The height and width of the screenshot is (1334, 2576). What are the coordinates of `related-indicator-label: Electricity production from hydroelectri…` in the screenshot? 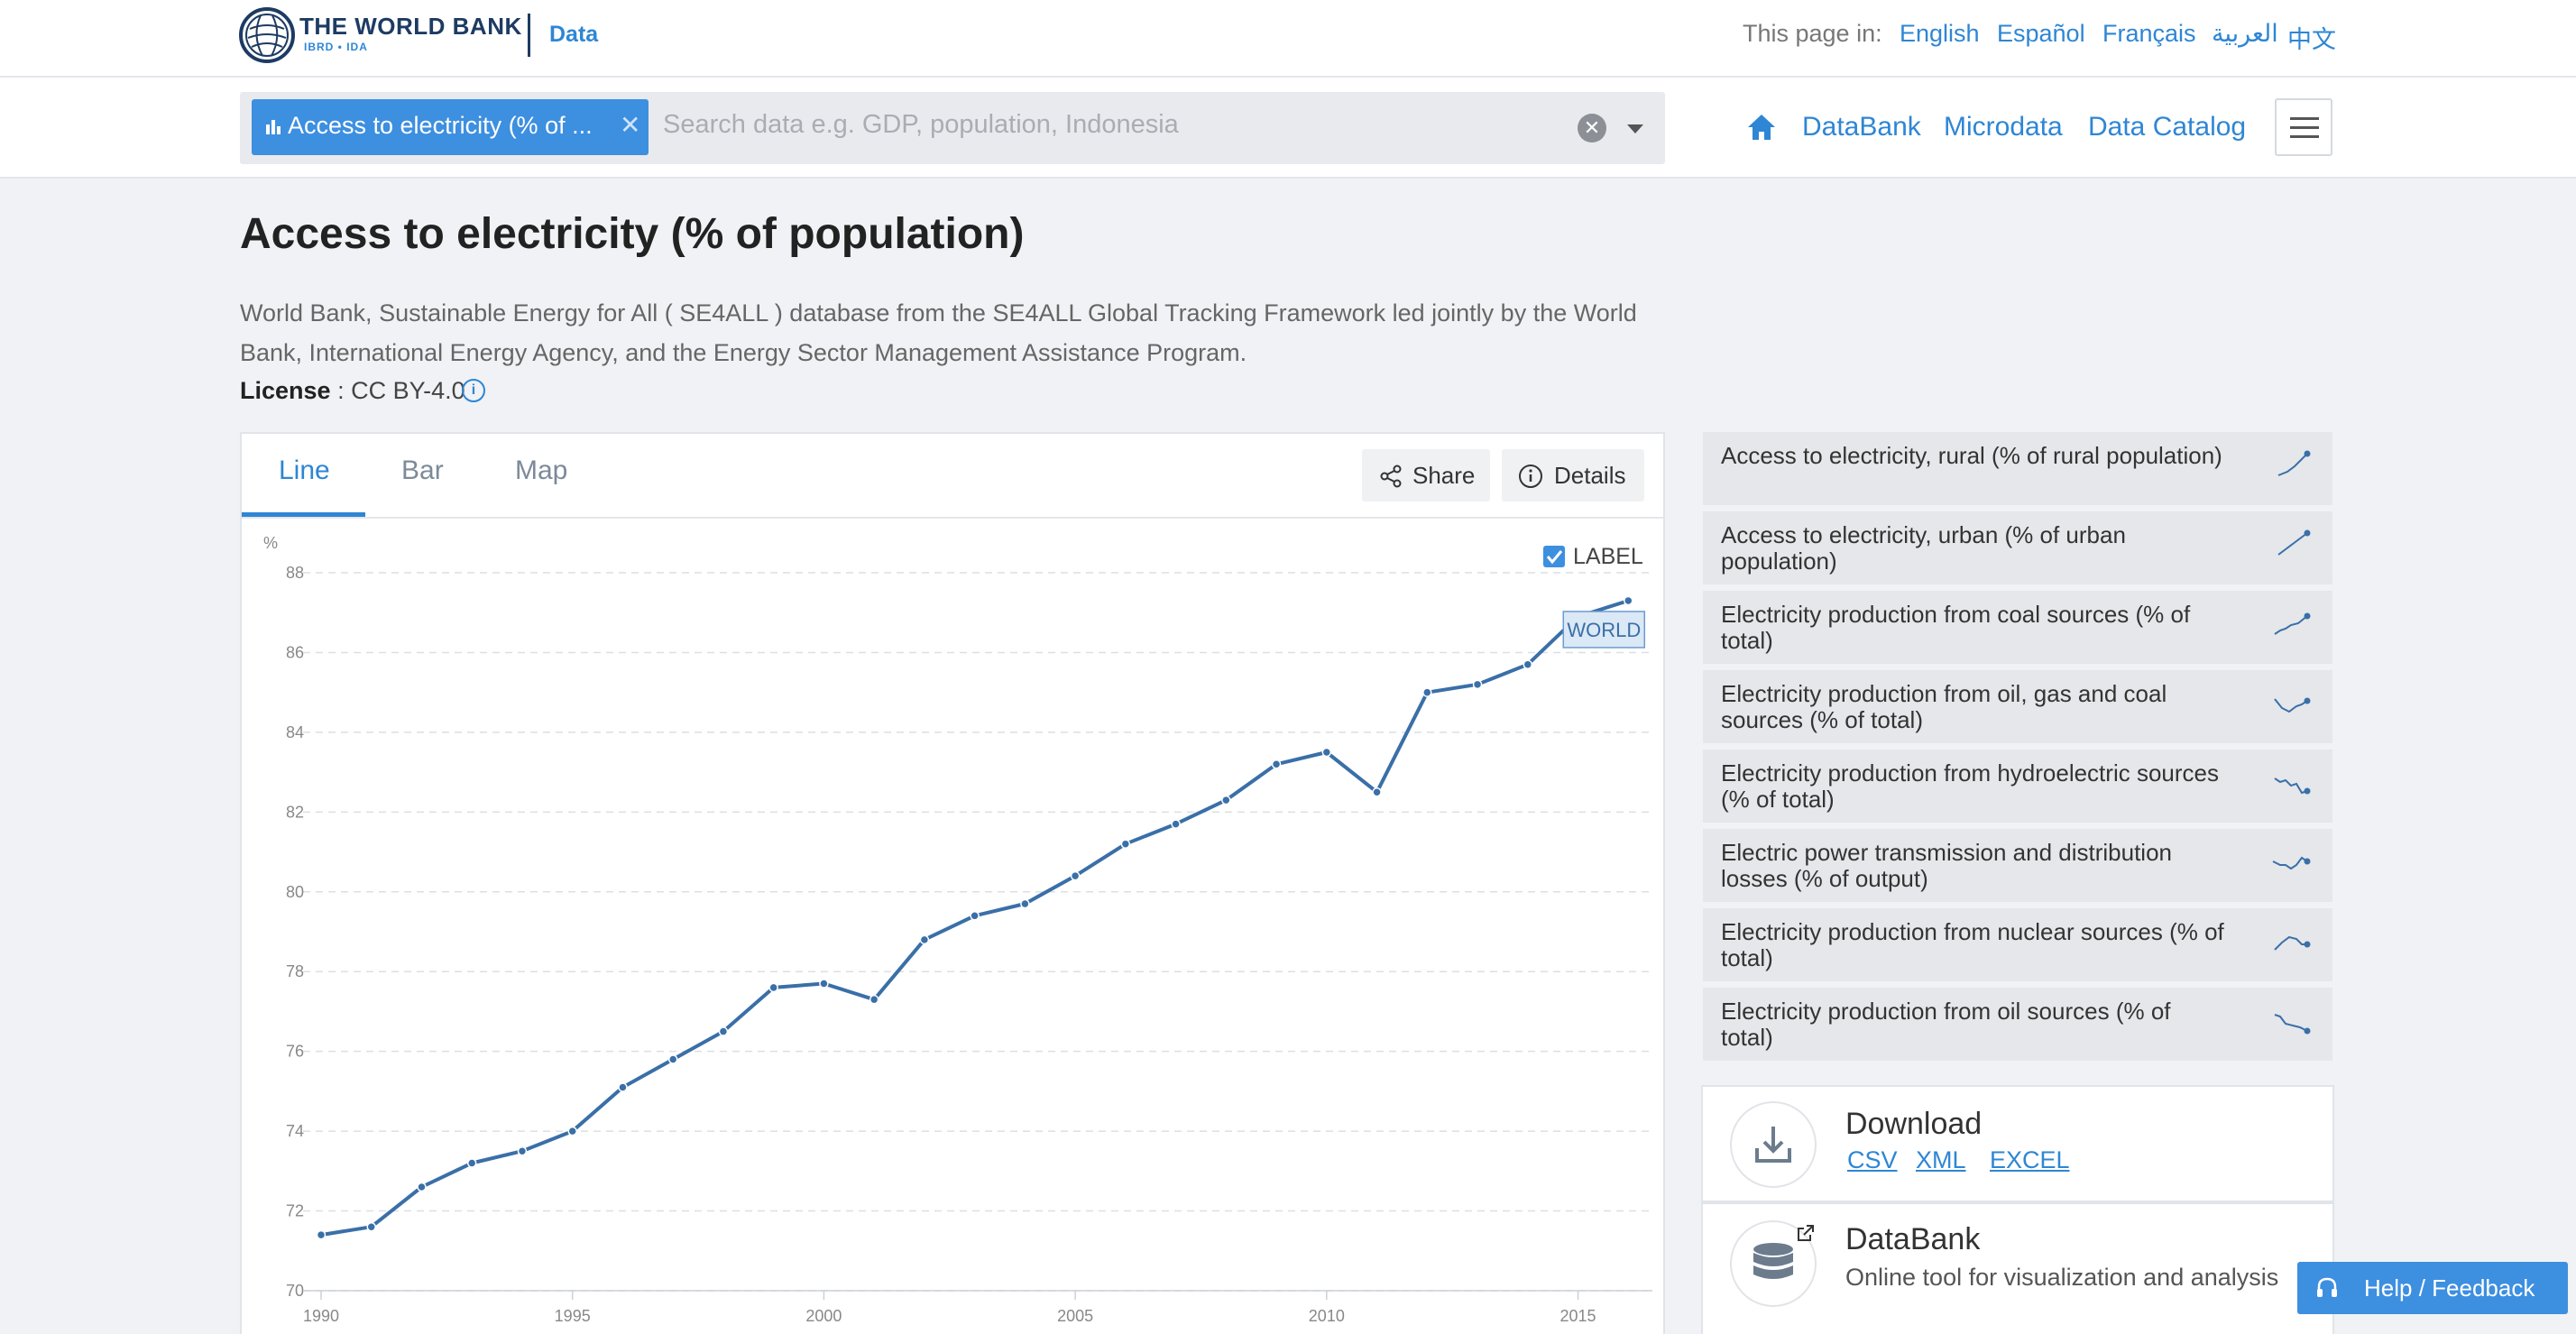 It's located at (1970, 786).